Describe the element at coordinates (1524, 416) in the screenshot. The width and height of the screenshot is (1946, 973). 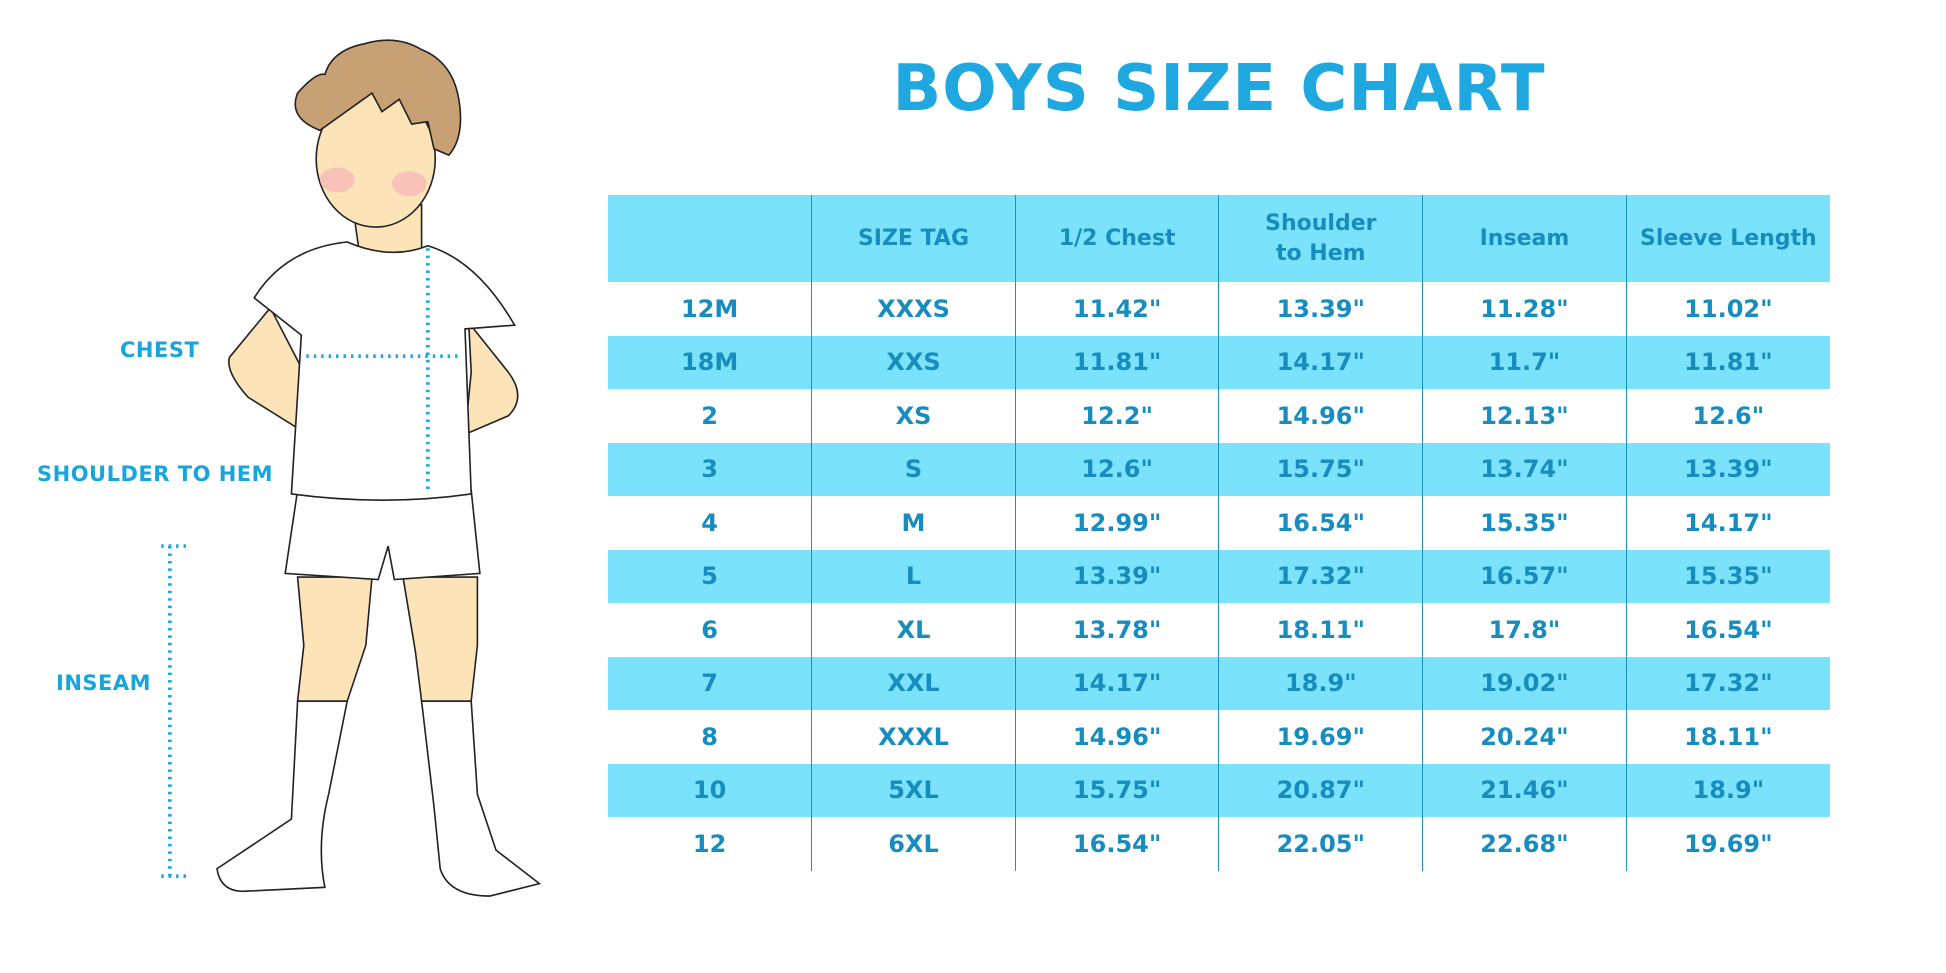
I see `table-cell: 12.13"` at that location.